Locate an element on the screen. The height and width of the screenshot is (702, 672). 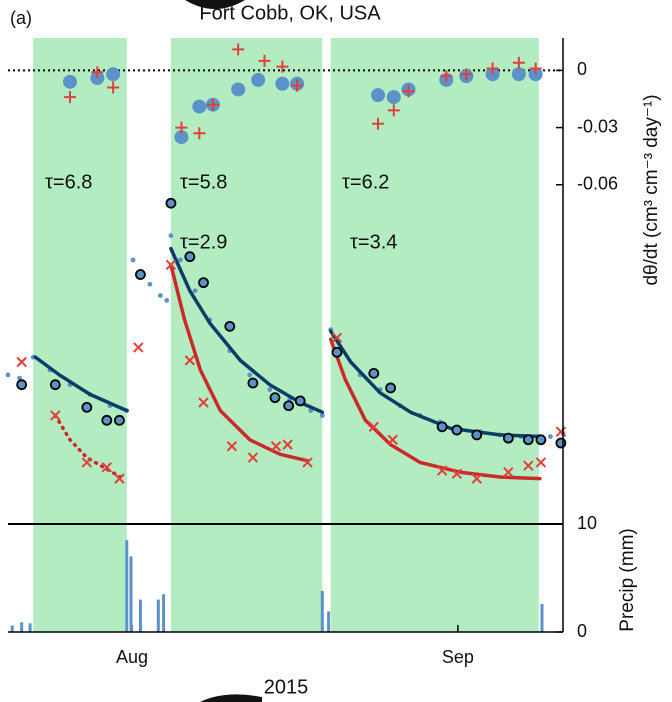
panel-label: (a) is located at coordinates (21, 18).